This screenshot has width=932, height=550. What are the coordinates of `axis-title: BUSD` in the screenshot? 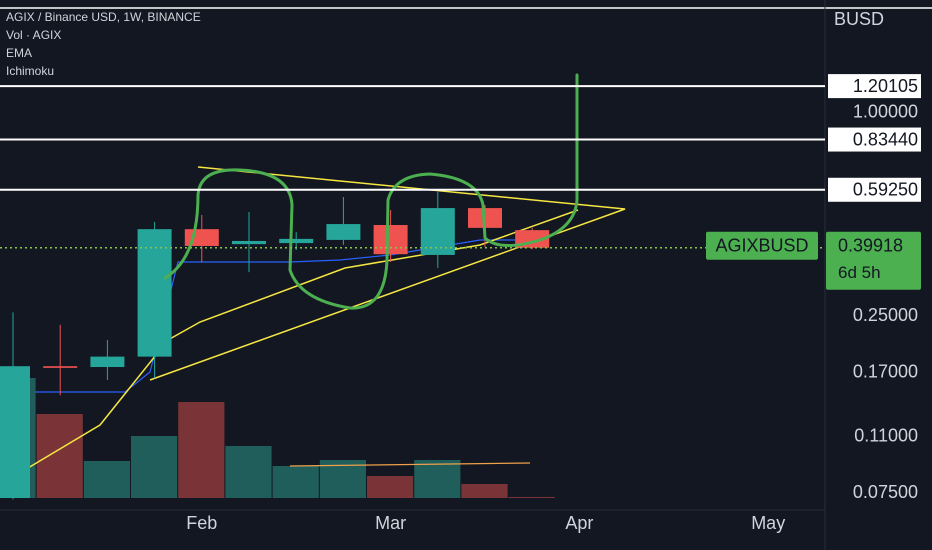 It's located at (859, 19).